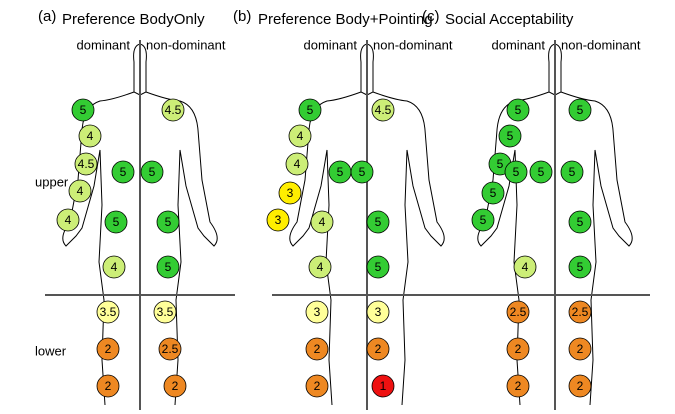 The width and height of the screenshot is (675, 414). What do you see at coordinates (509, 19) in the screenshot?
I see `panel-title: Social Acceptability` at bounding box center [509, 19].